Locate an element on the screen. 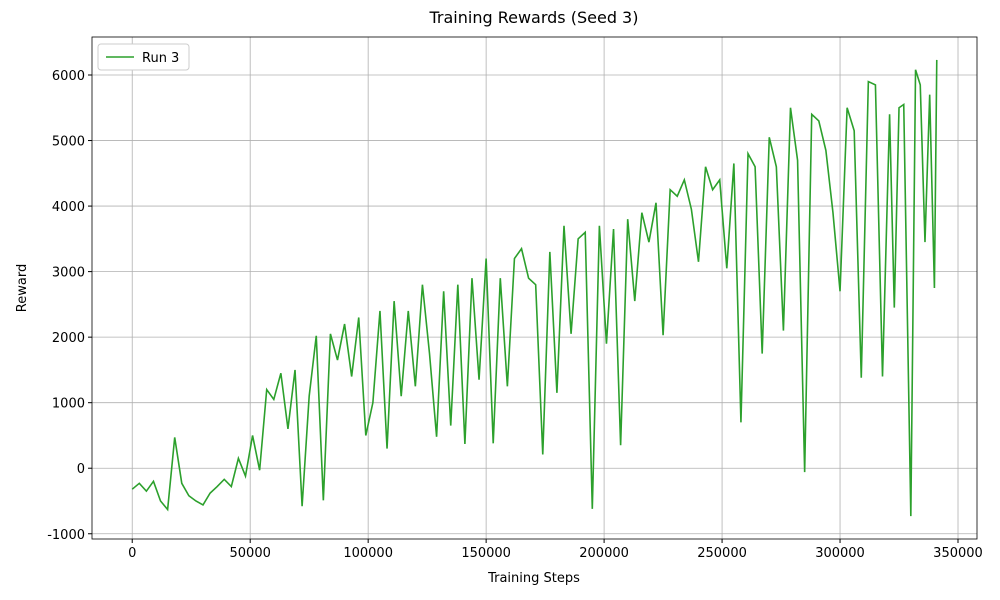 The height and width of the screenshot is (600, 1000). legend-label: Run 3 is located at coordinates (160, 58).